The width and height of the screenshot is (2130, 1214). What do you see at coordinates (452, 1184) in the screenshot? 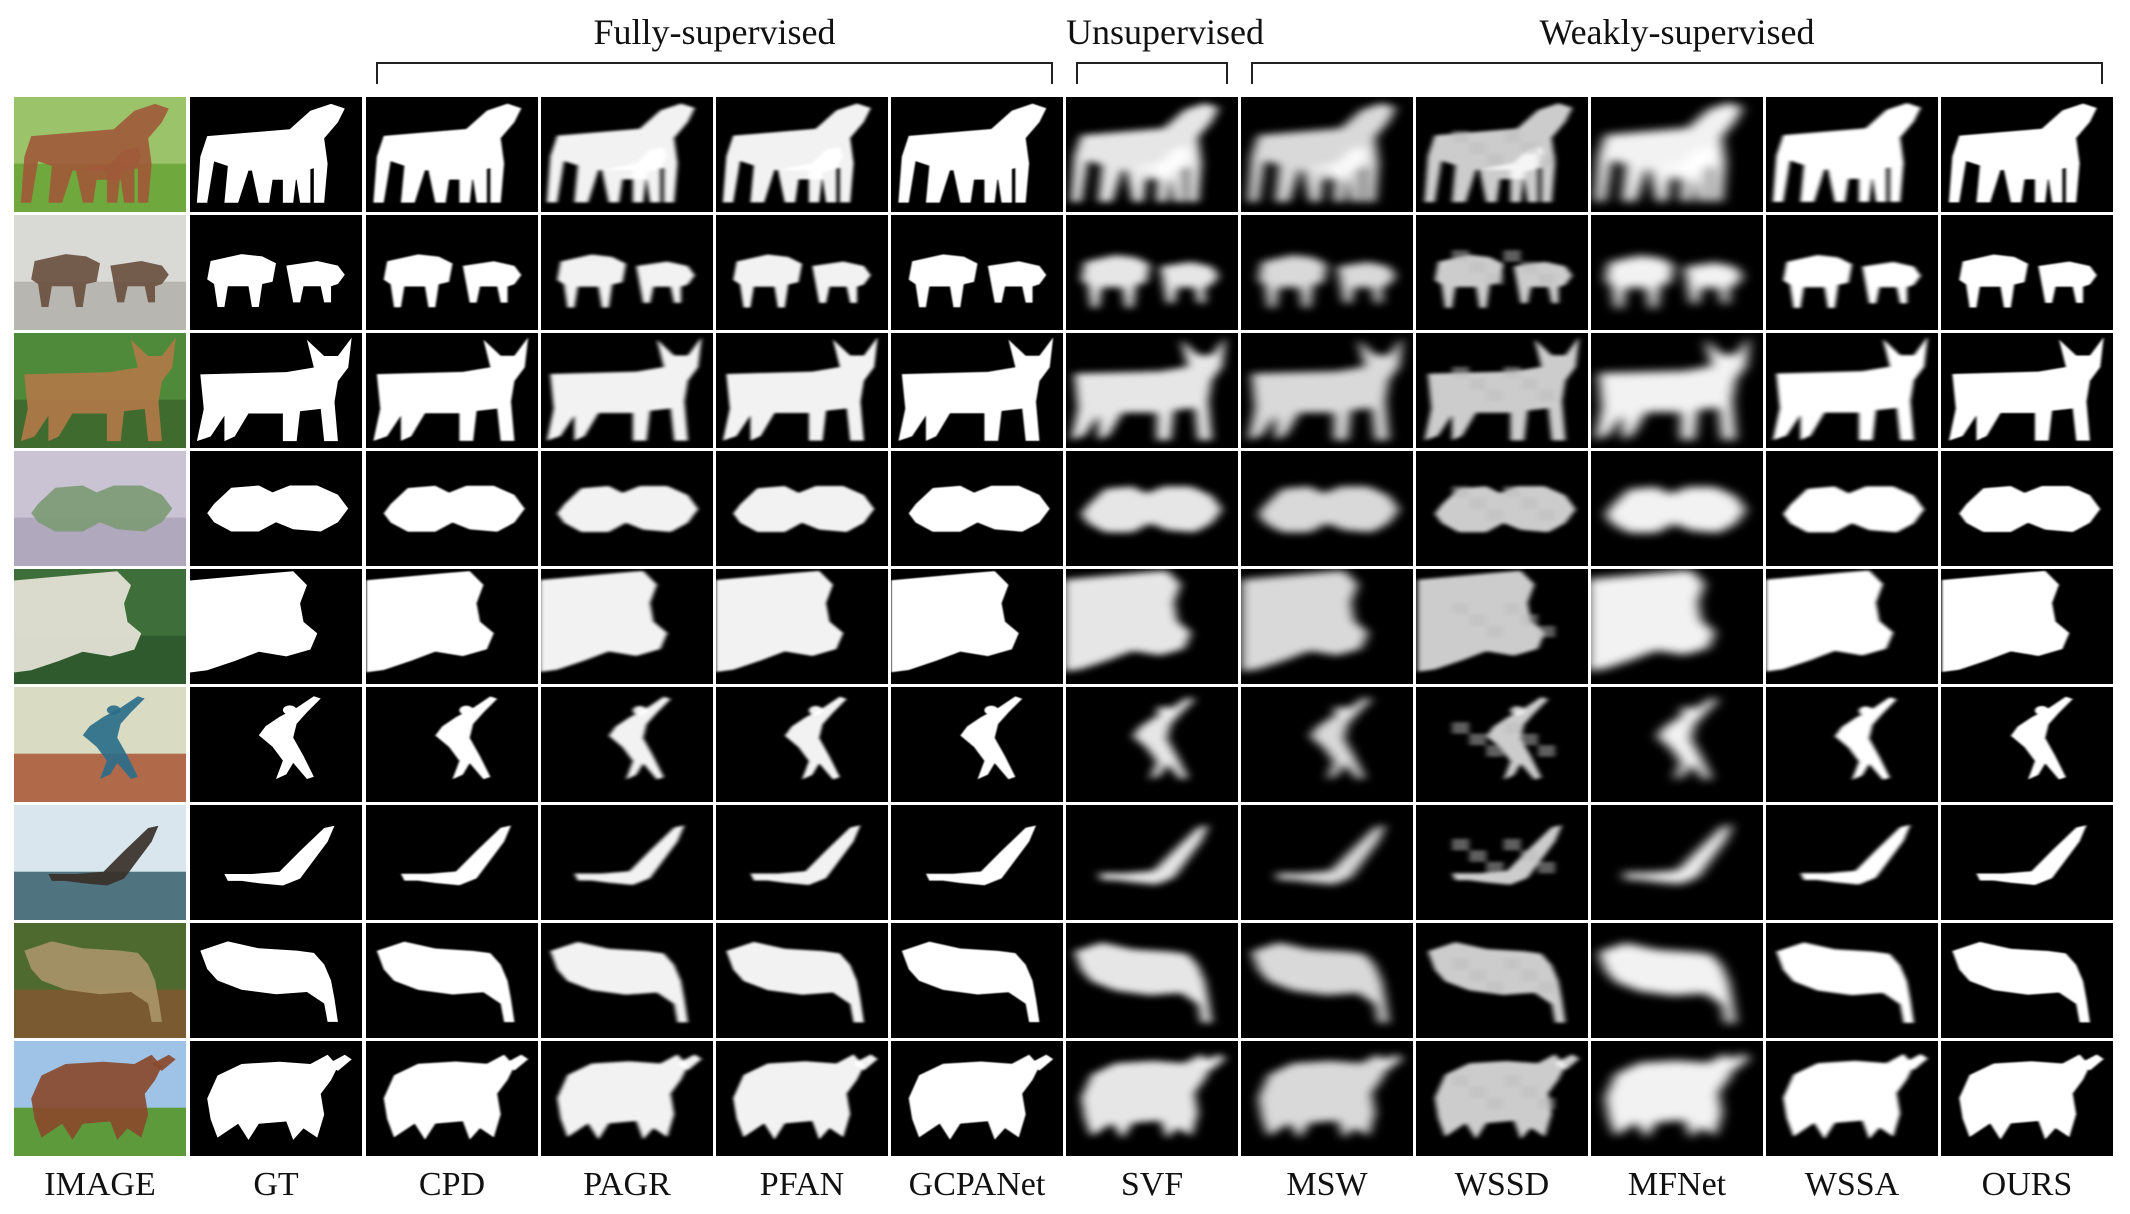
I see `column-label-cpd: CPD` at bounding box center [452, 1184].